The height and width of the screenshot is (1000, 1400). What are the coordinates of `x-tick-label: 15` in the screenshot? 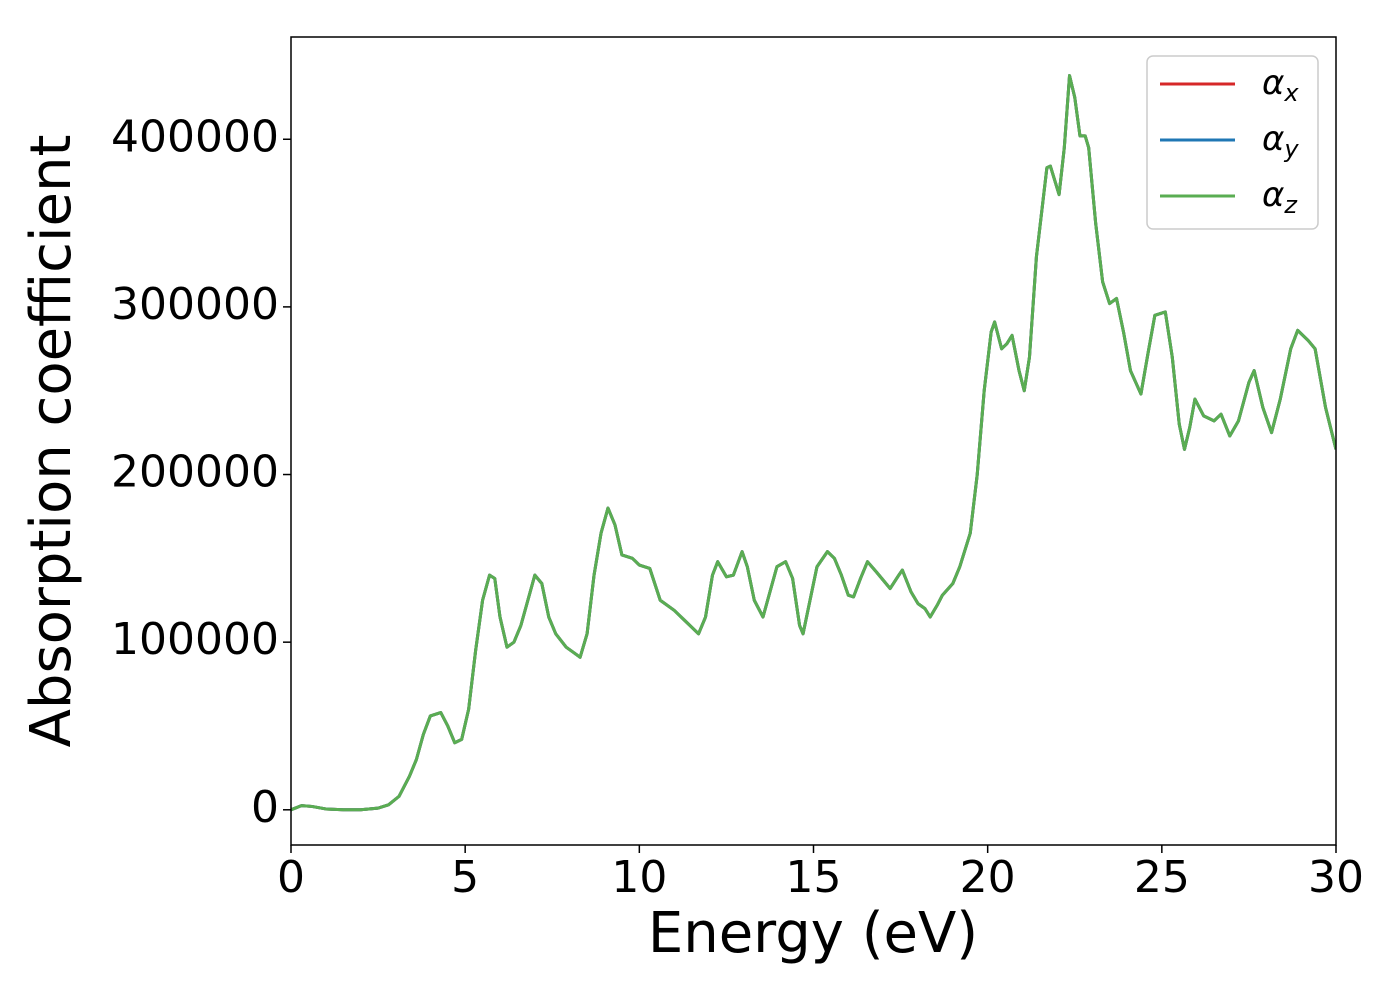 It's located at (814, 877).